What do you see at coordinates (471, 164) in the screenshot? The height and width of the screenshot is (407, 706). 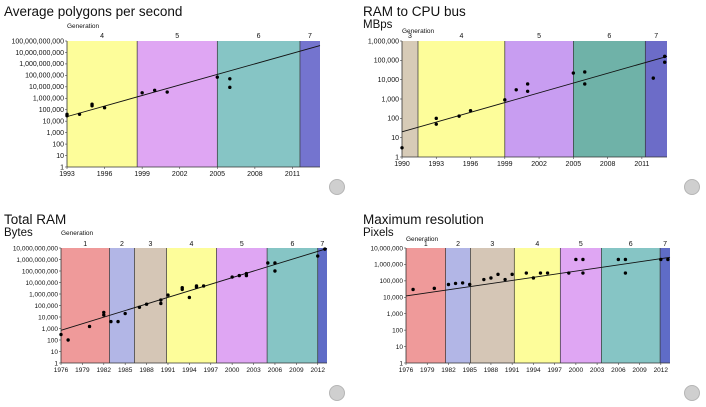 I see `x-tick-label: 1996` at bounding box center [471, 164].